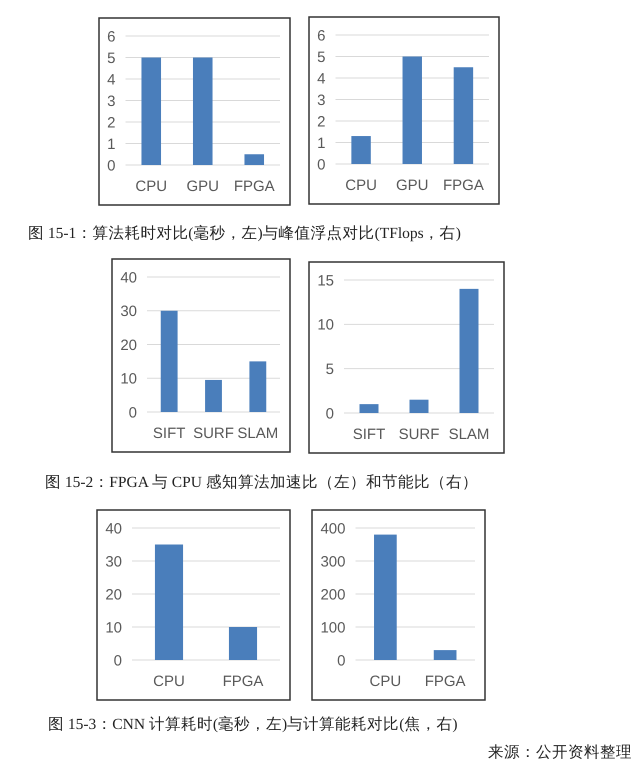  Describe the element at coordinates (253, 724) in the screenshot. I see `caption: 图 15-3：CNN 计算耗时(毫秒，左)与计算能耗对比(焦，右)` at that location.